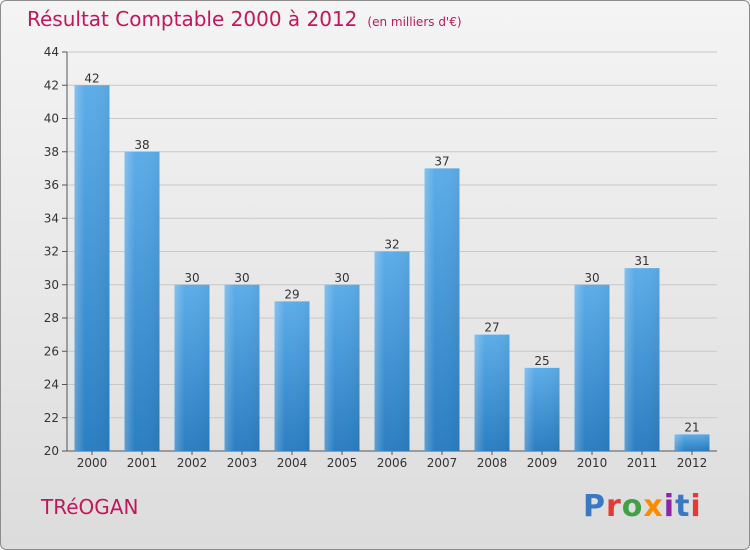  What do you see at coordinates (51, 351) in the screenshot?
I see `y-tick-label: 26` at bounding box center [51, 351].